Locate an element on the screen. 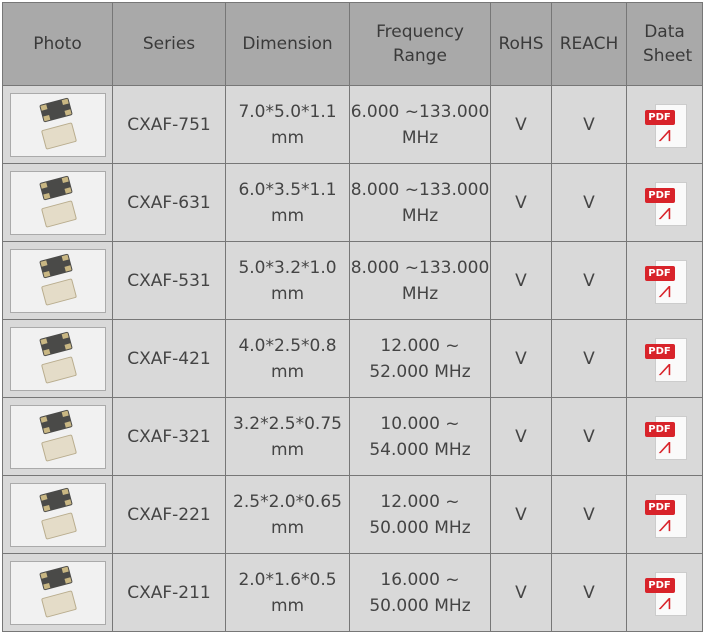 This screenshot has width=704, height=634. series-cell: CXAF-631 is located at coordinates (169, 202).